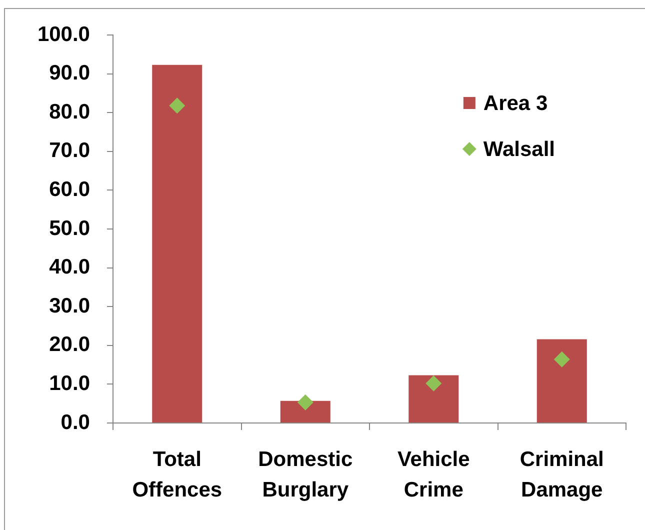 This screenshot has height=530, width=645. Describe the element at coordinates (63, 34) in the screenshot. I see `y-tick-label: 100.0` at that location.